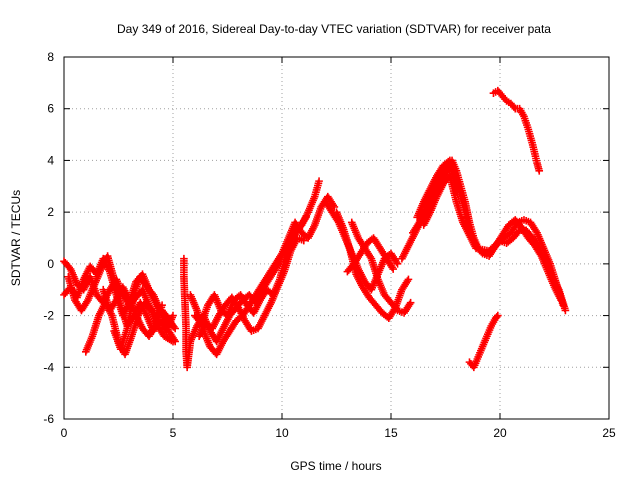  What do you see at coordinates (335, 466) in the screenshot?
I see `x-axis-label: GPS time / hours` at bounding box center [335, 466].